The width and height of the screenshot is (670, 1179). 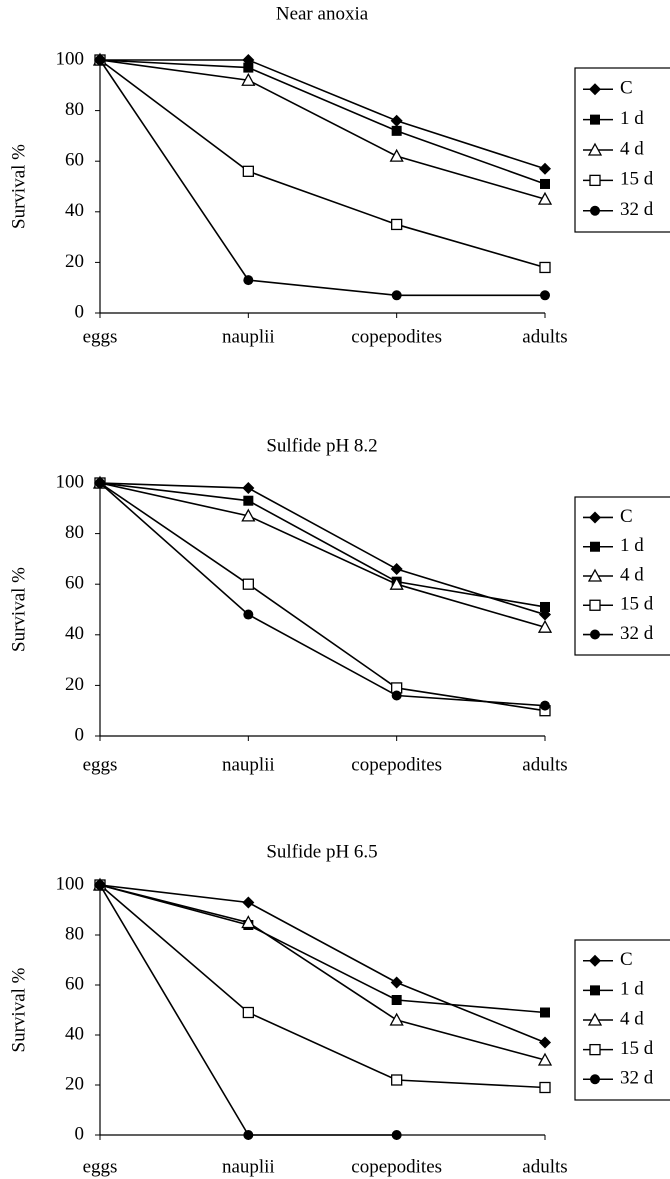 What do you see at coordinates (74, 210) in the screenshot?
I see `y-tick-label: 40` at bounding box center [74, 210].